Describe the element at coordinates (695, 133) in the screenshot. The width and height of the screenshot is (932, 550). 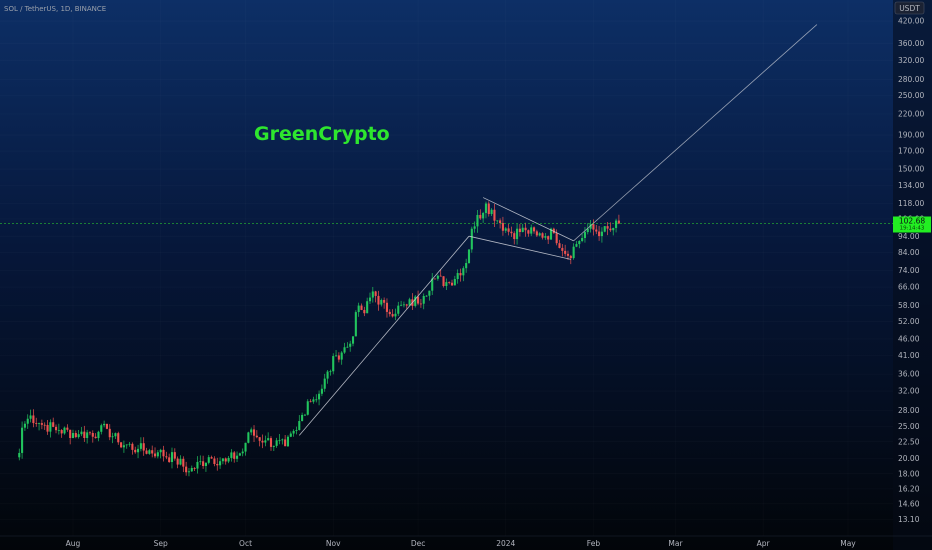
I see `target-projection-line` at that location.